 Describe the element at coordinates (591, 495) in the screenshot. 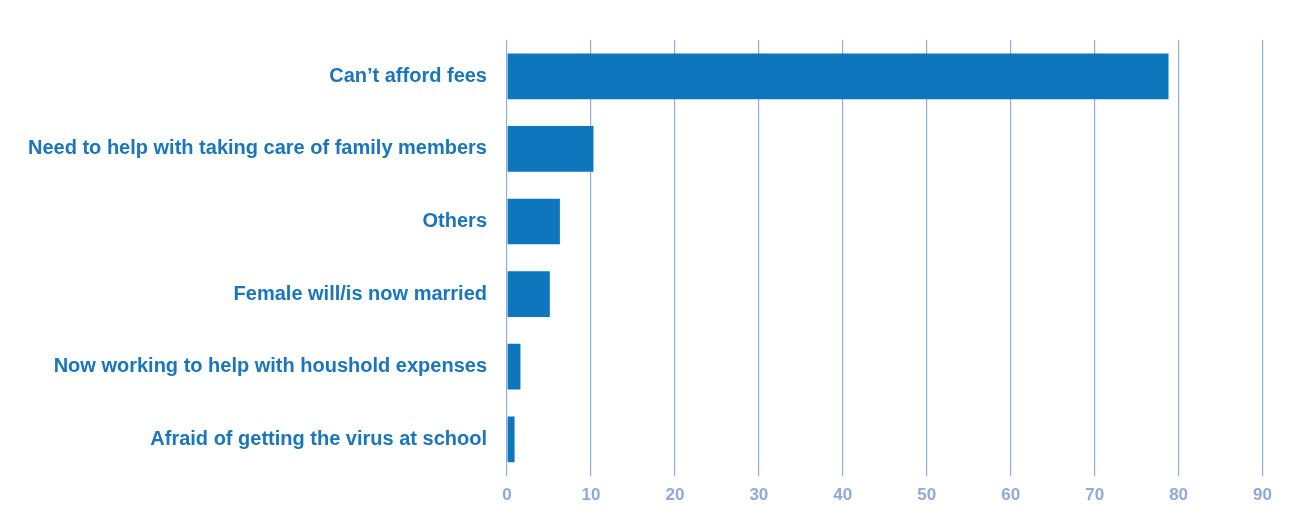

I see `x-tick-label: 10` at that location.